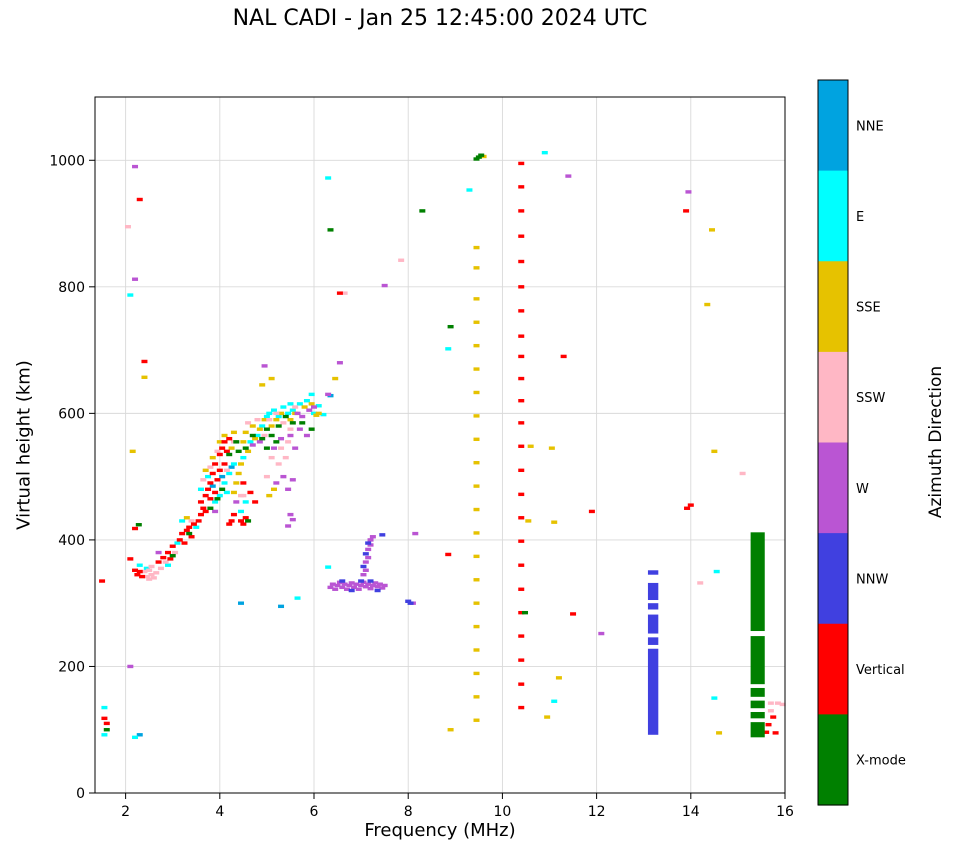  What do you see at coordinates (833, 397) in the screenshot?
I see `colorbar-segment-SSW` at bounding box center [833, 397].